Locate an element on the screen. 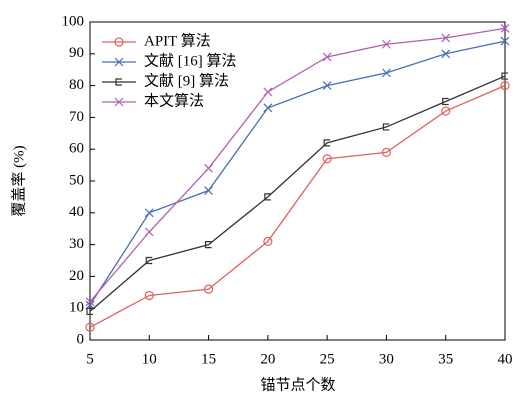  x-tick-label: 15 is located at coordinates (208, 359).